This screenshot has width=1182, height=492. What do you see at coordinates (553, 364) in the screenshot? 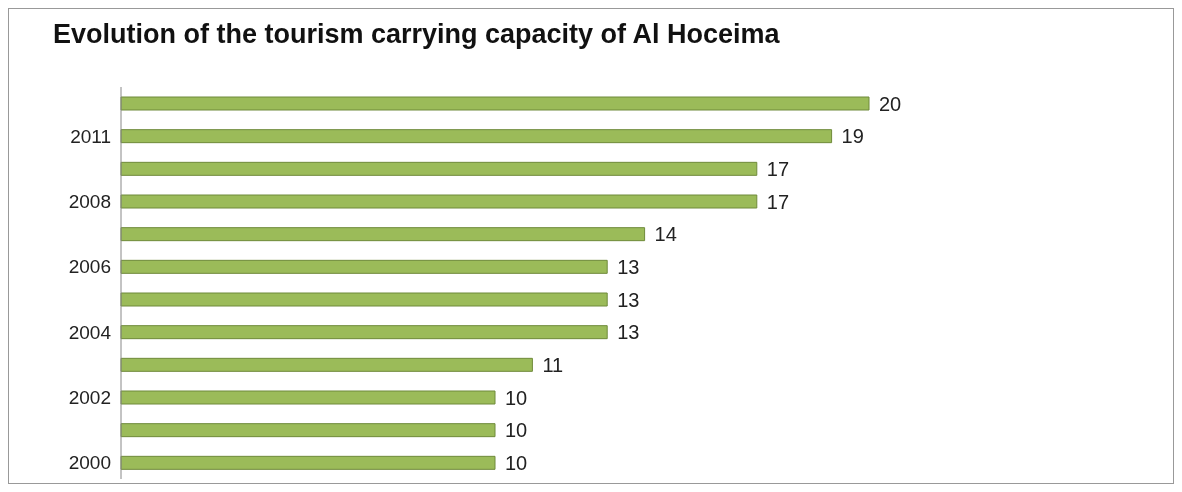
I see `data-label: 11` at bounding box center [553, 364].